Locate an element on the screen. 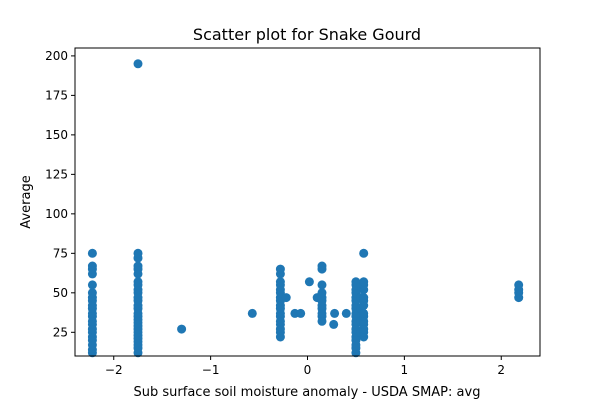 The height and width of the screenshot is (400, 600). y-tick-label: 125 is located at coordinates (56, 174).